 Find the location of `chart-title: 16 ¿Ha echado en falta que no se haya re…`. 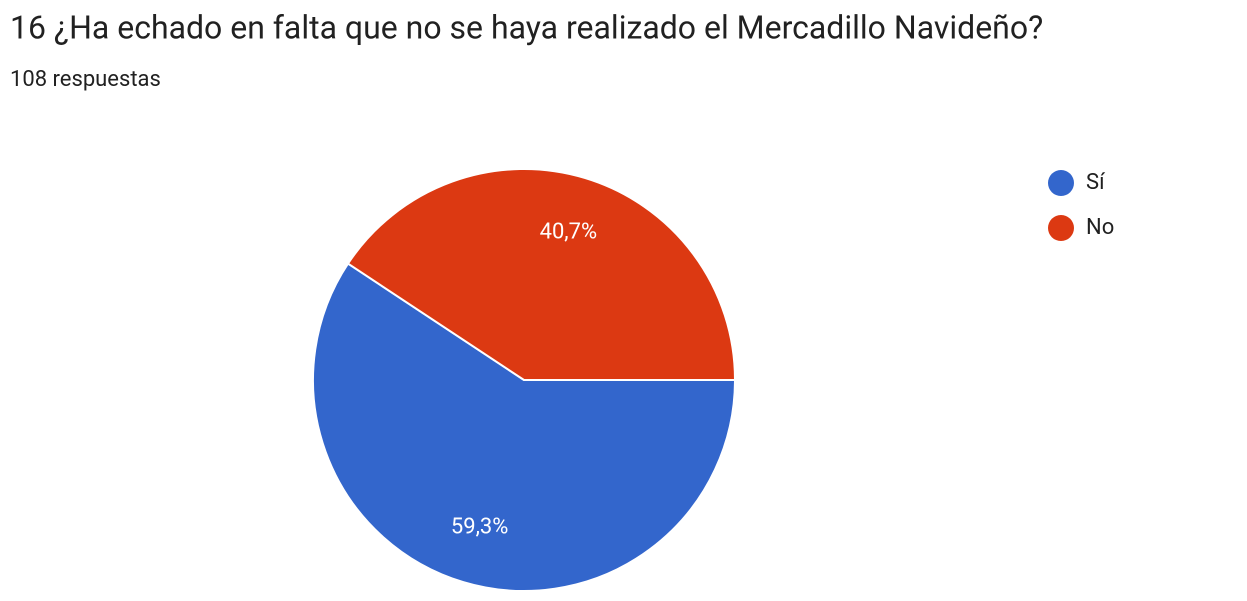

chart-title: 16 ¿Ha echado en falta que no se haya re… is located at coordinates (526, 27).